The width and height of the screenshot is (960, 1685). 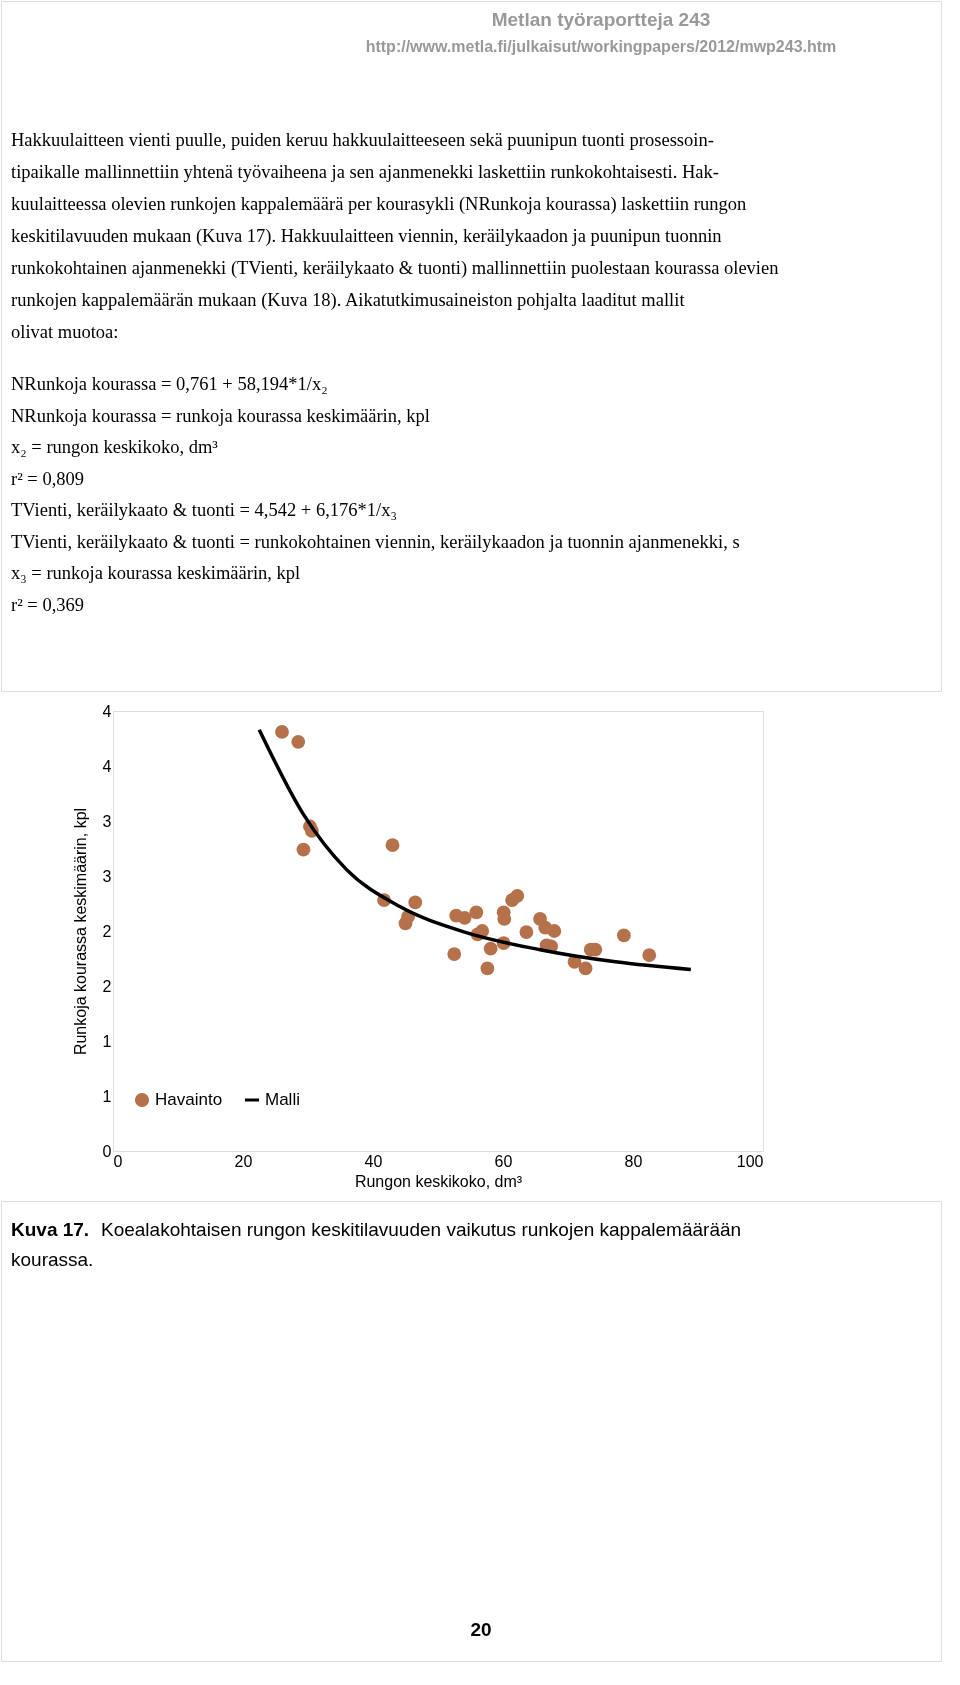 I want to click on x-tick-label: 80, so click(x=633, y=1161).